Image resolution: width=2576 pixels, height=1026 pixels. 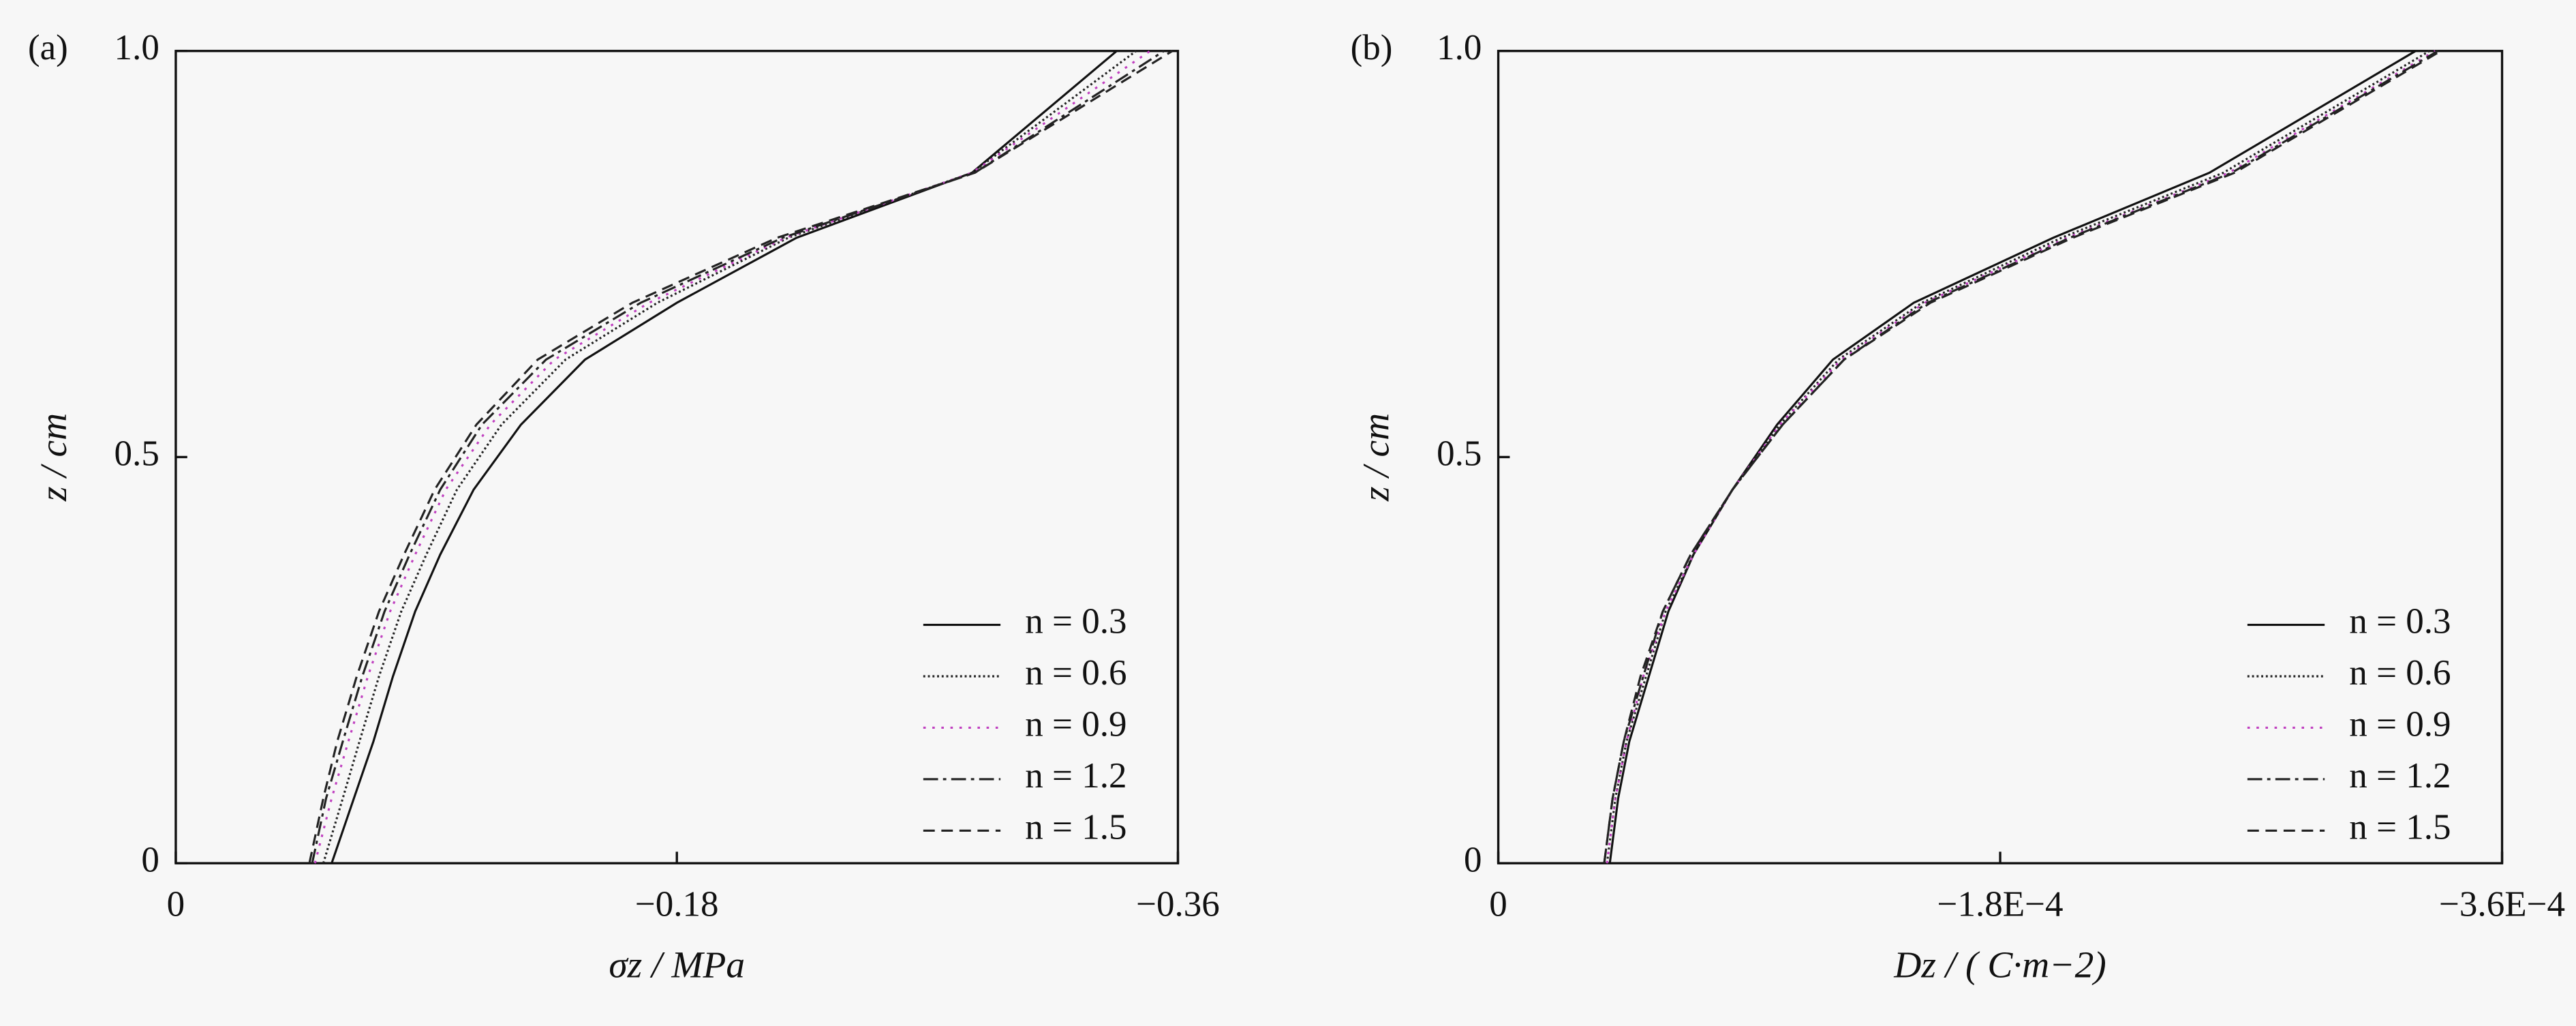 What do you see at coordinates (1178, 904) in the screenshot?
I see `x-tick-label: −0.36` at bounding box center [1178, 904].